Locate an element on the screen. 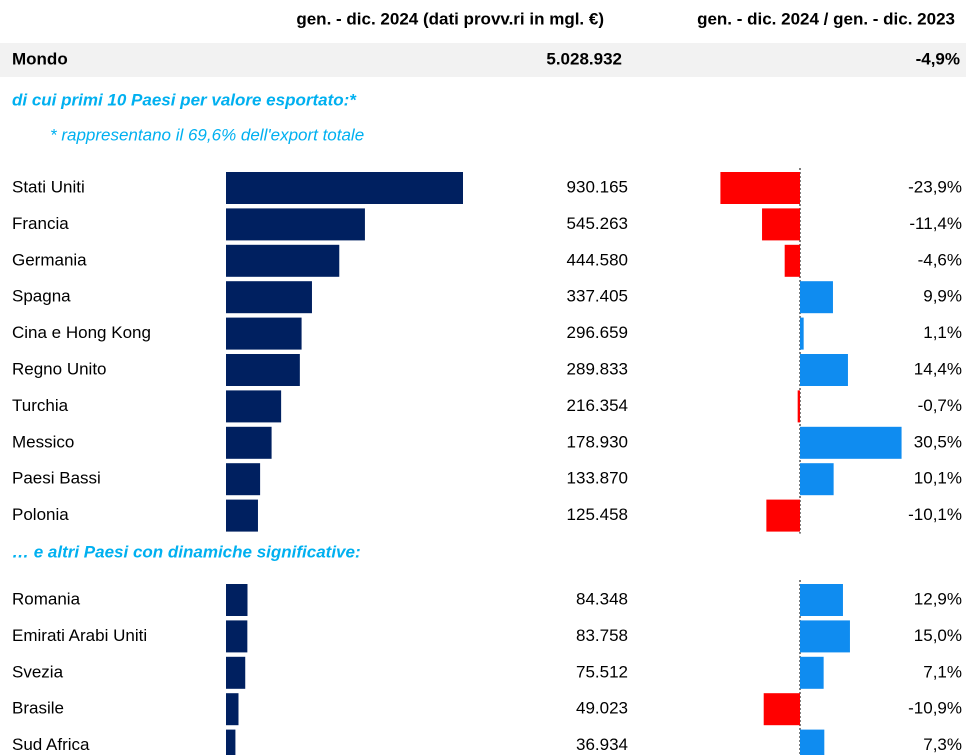 The height and width of the screenshot is (755, 966). row-label: Svezia is located at coordinates (38, 671).